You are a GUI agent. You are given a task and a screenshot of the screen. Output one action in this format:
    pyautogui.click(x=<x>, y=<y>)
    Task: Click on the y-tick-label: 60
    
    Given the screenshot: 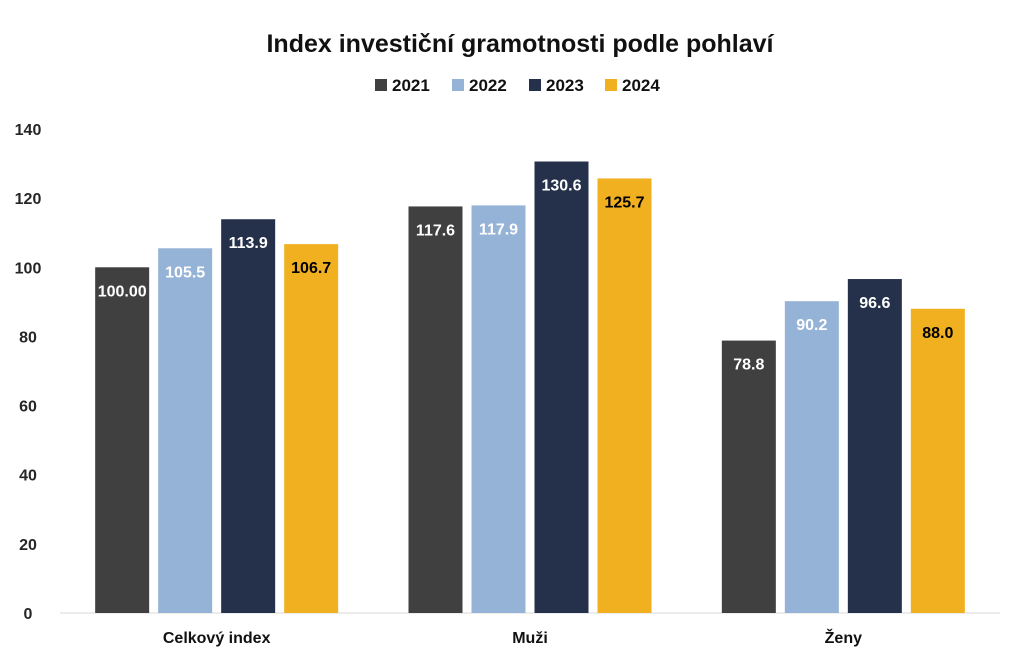 What is the action you would take?
    pyautogui.click(x=28, y=407)
    